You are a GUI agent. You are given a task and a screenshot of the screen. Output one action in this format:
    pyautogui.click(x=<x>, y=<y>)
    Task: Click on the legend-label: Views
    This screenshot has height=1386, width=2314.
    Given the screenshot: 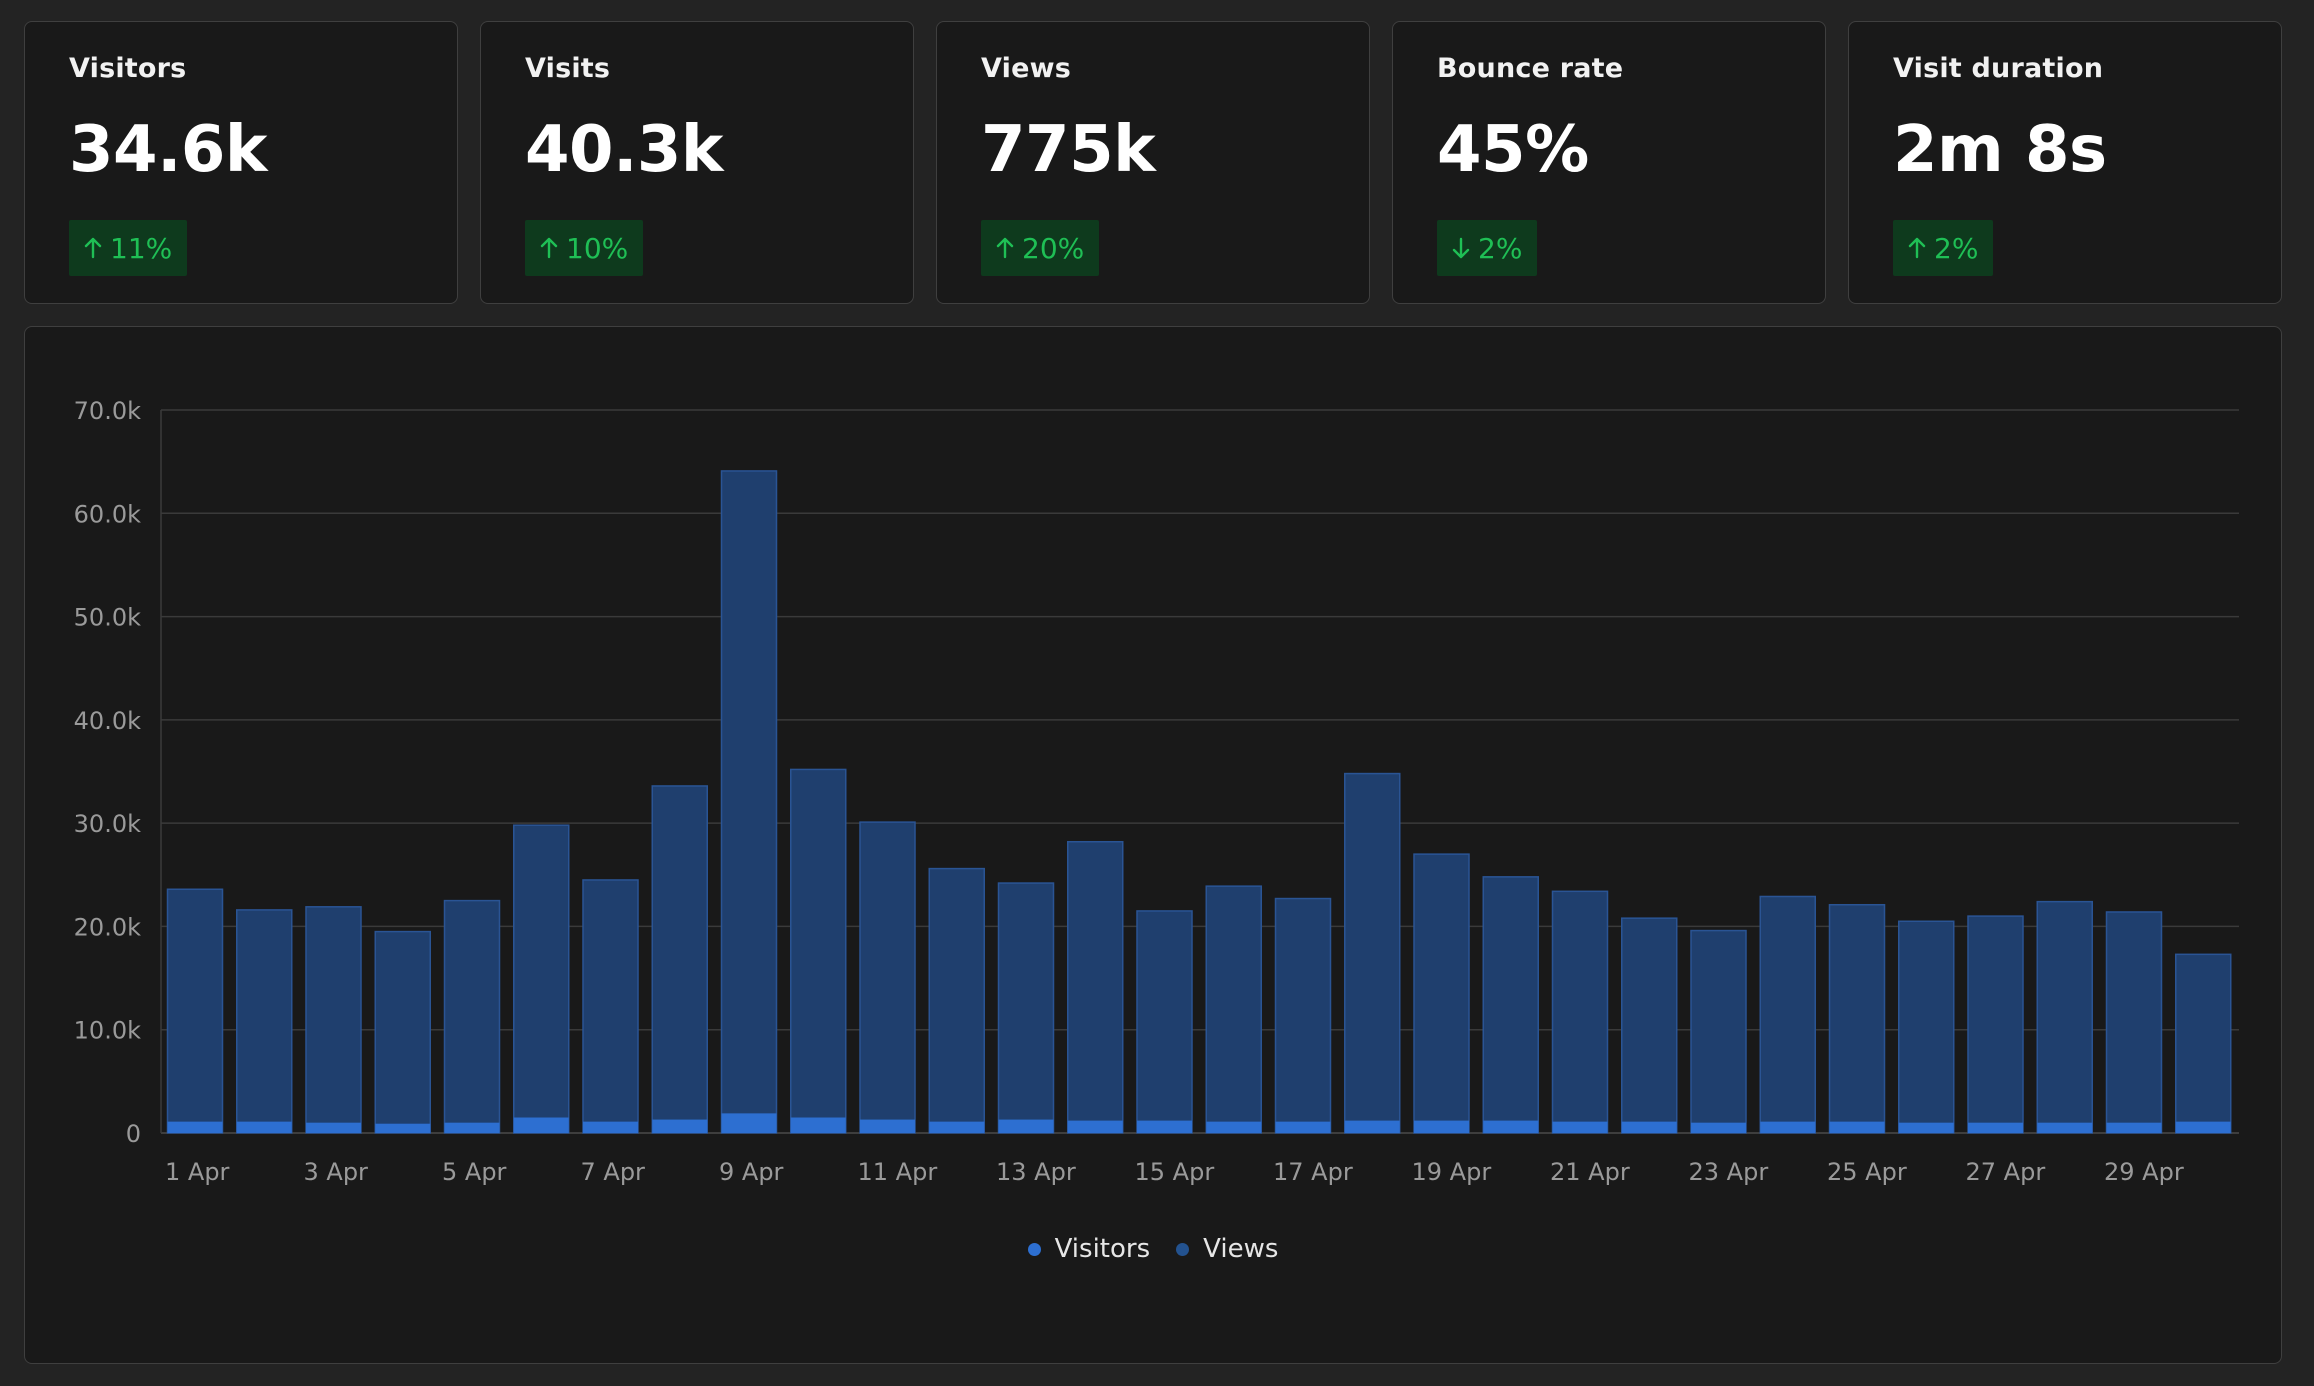 What is the action you would take?
    pyautogui.click(x=1241, y=1249)
    